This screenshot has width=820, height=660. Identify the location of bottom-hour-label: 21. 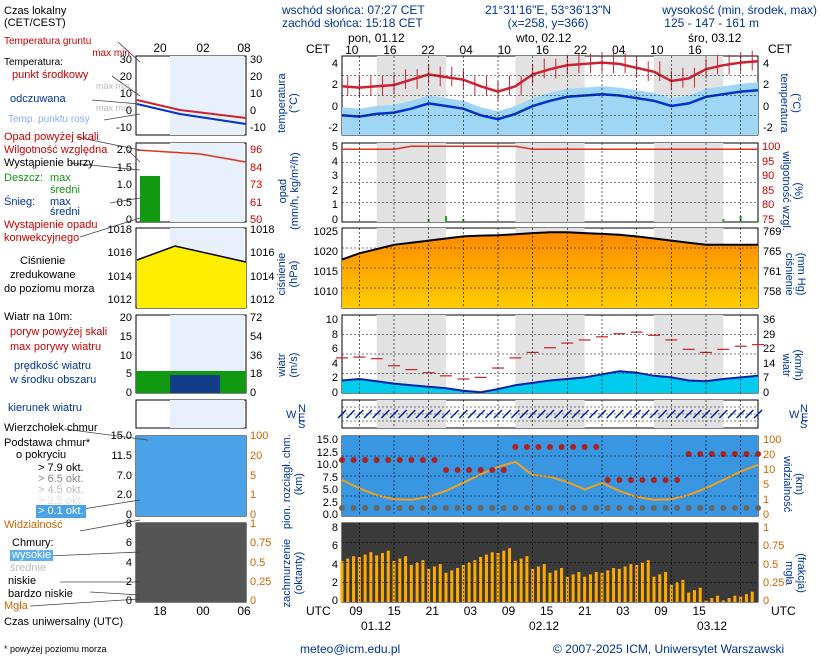
(432, 611).